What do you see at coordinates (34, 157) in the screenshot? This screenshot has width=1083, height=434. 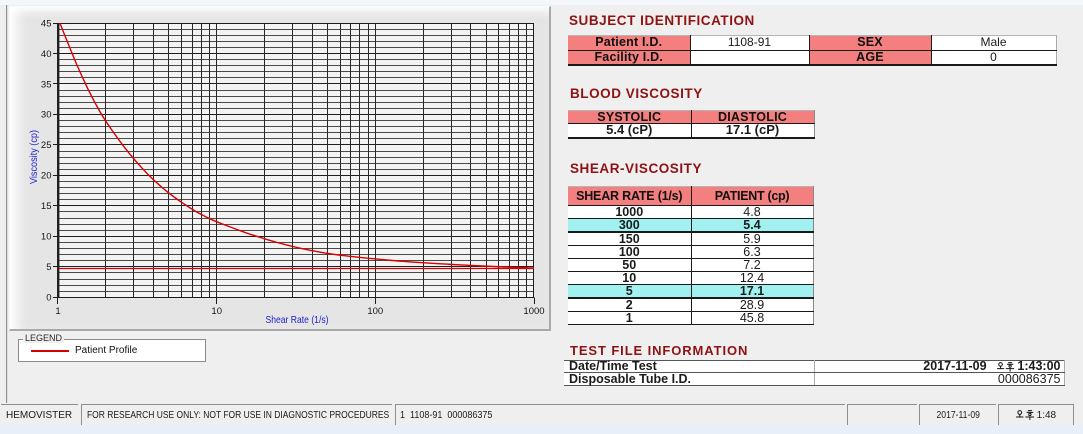 I see `svg-text: Viscosity (cp)` at bounding box center [34, 157].